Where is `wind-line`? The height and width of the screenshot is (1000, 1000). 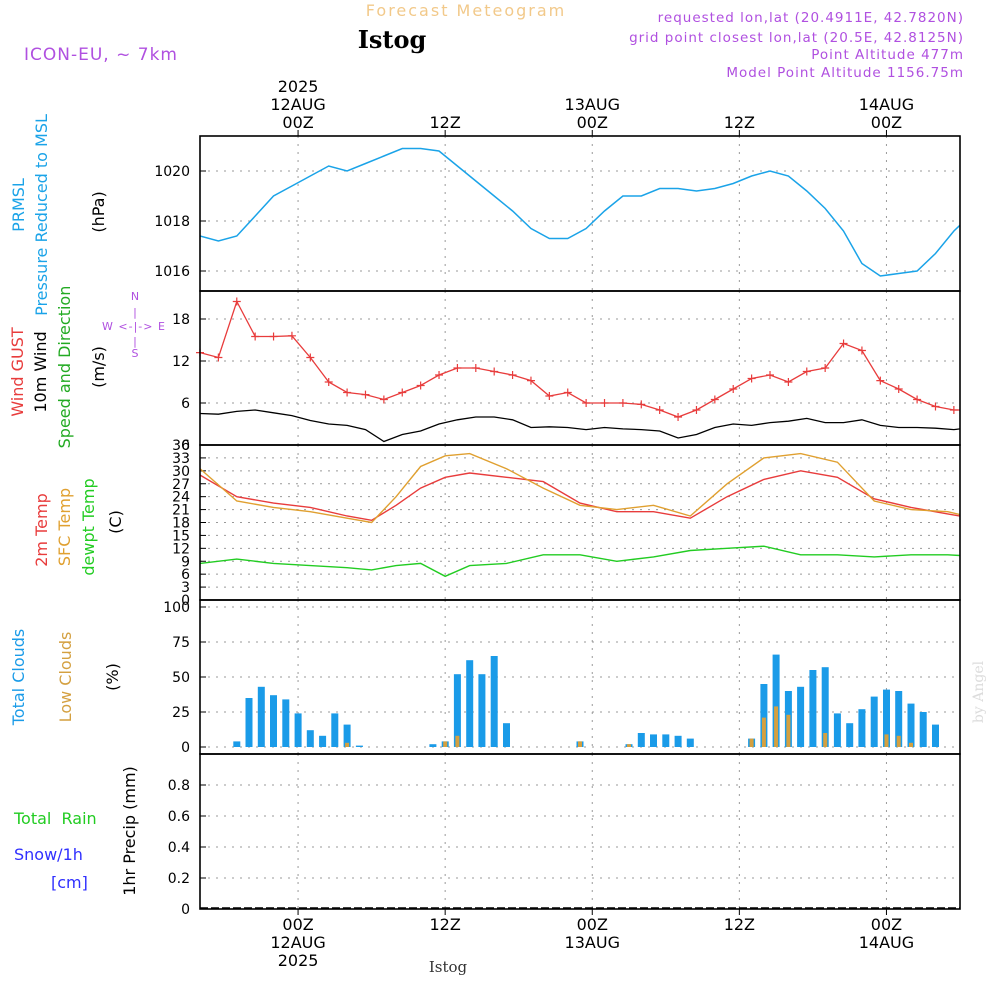
wind-line is located at coordinates (580, 426).